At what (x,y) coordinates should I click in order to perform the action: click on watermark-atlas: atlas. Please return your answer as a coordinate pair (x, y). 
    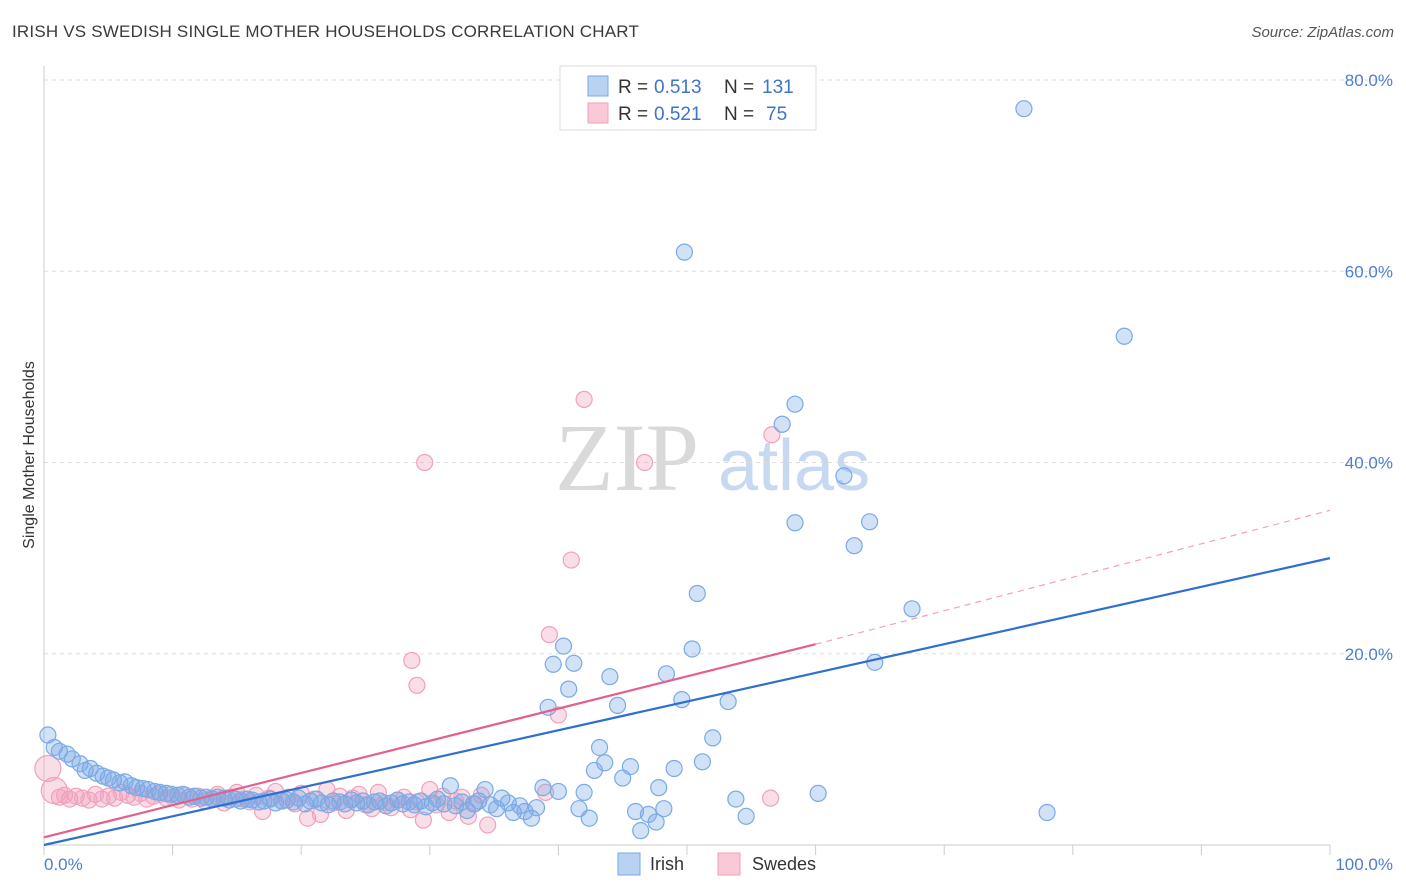
    Looking at the image, I should click on (794, 466).